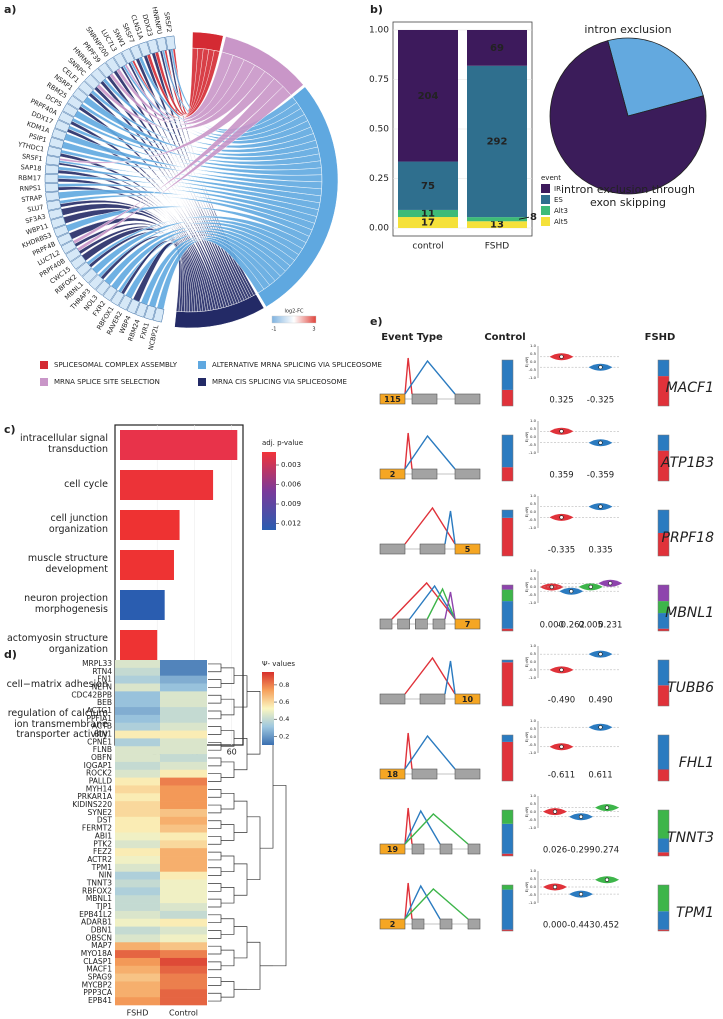  What do you see at coordinates (86, 484) in the screenshot?
I see `category-label: cell cycle` at bounding box center [86, 484].